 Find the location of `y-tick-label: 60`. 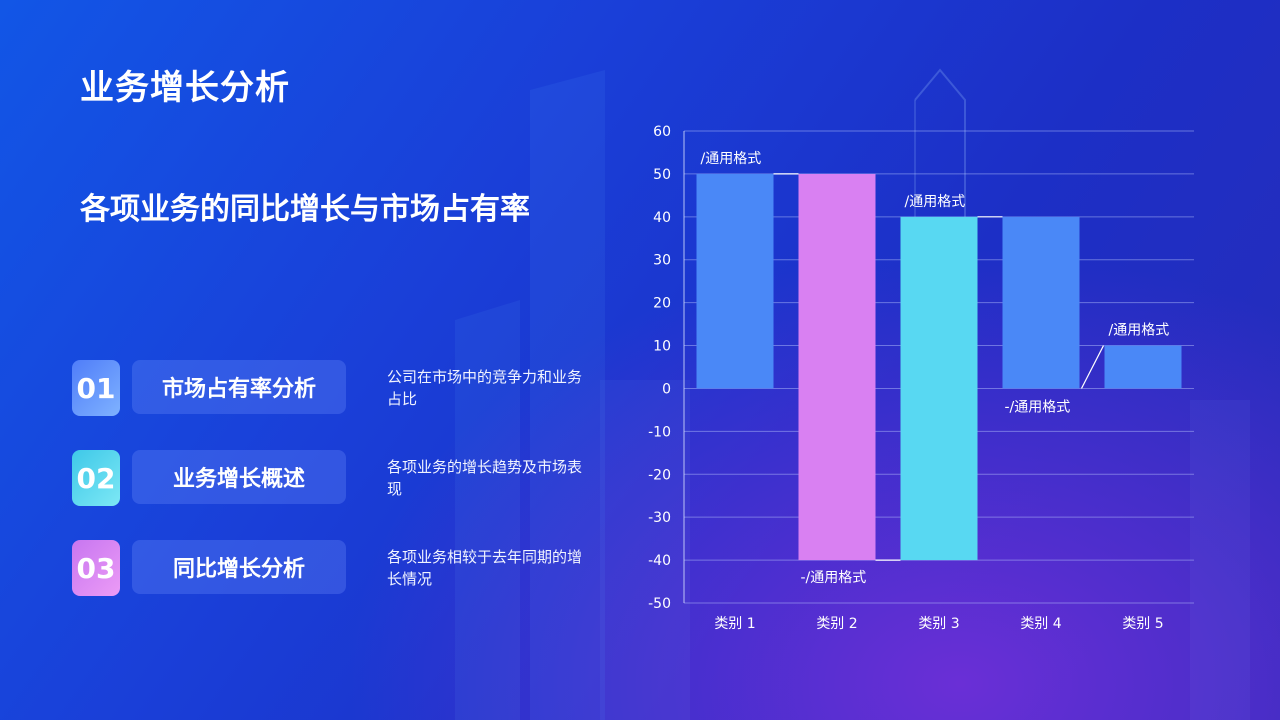

y-tick-label: 60 is located at coordinates (662, 132).